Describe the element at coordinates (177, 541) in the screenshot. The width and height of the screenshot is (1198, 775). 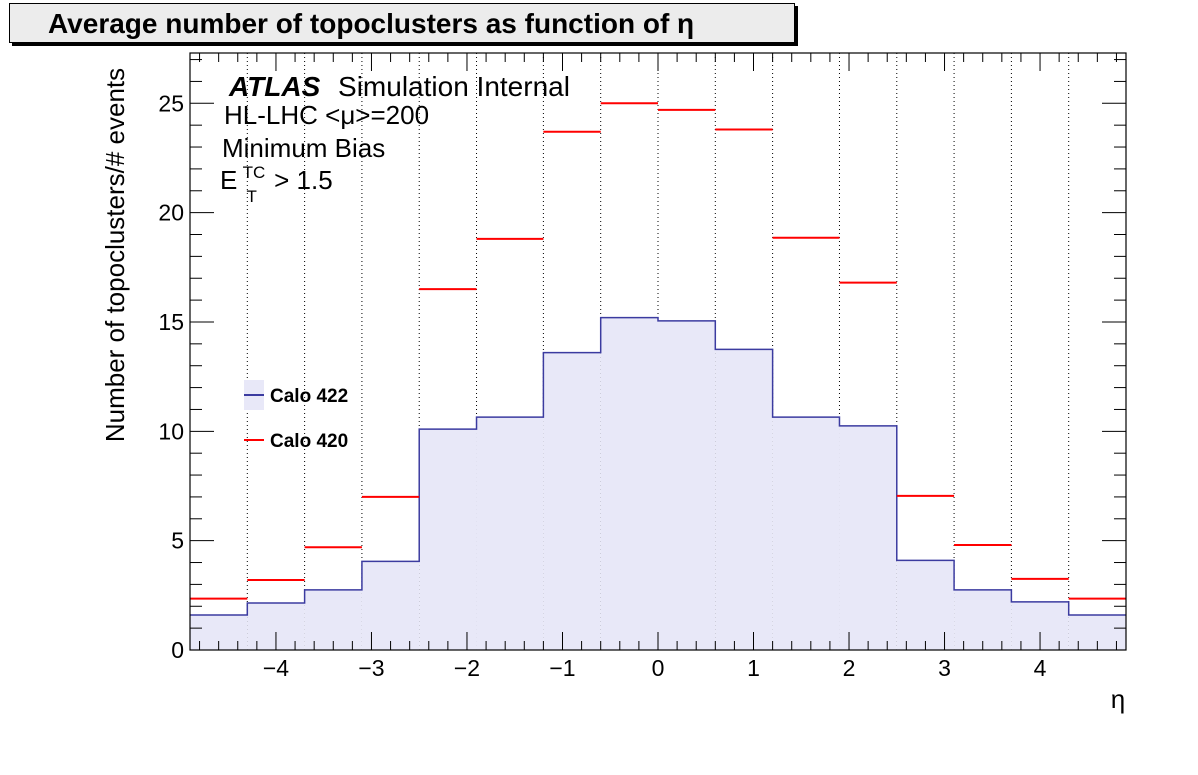
I see `y-tick-label-1: 5` at that location.